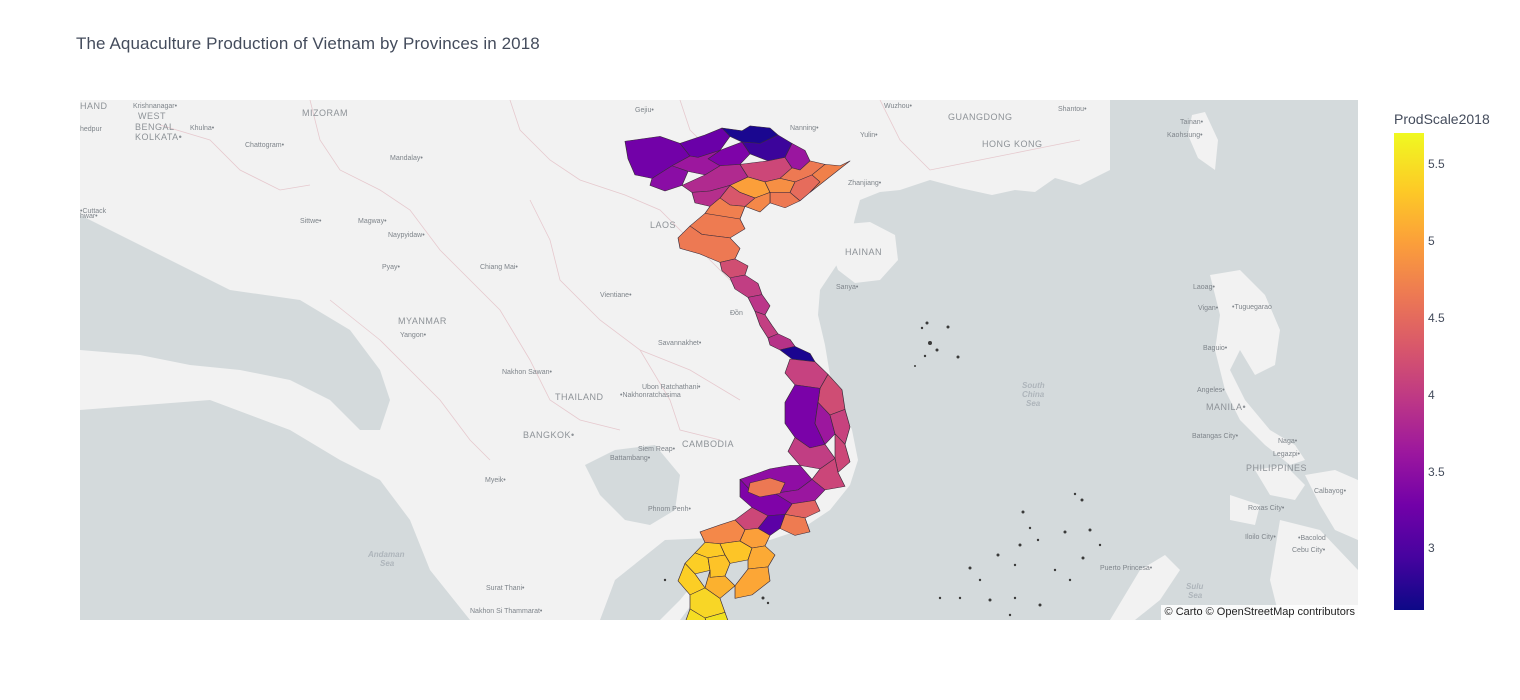 The width and height of the screenshot is (1520, 700). I want to click on svg-text: Naga•, so click(1288, 441).